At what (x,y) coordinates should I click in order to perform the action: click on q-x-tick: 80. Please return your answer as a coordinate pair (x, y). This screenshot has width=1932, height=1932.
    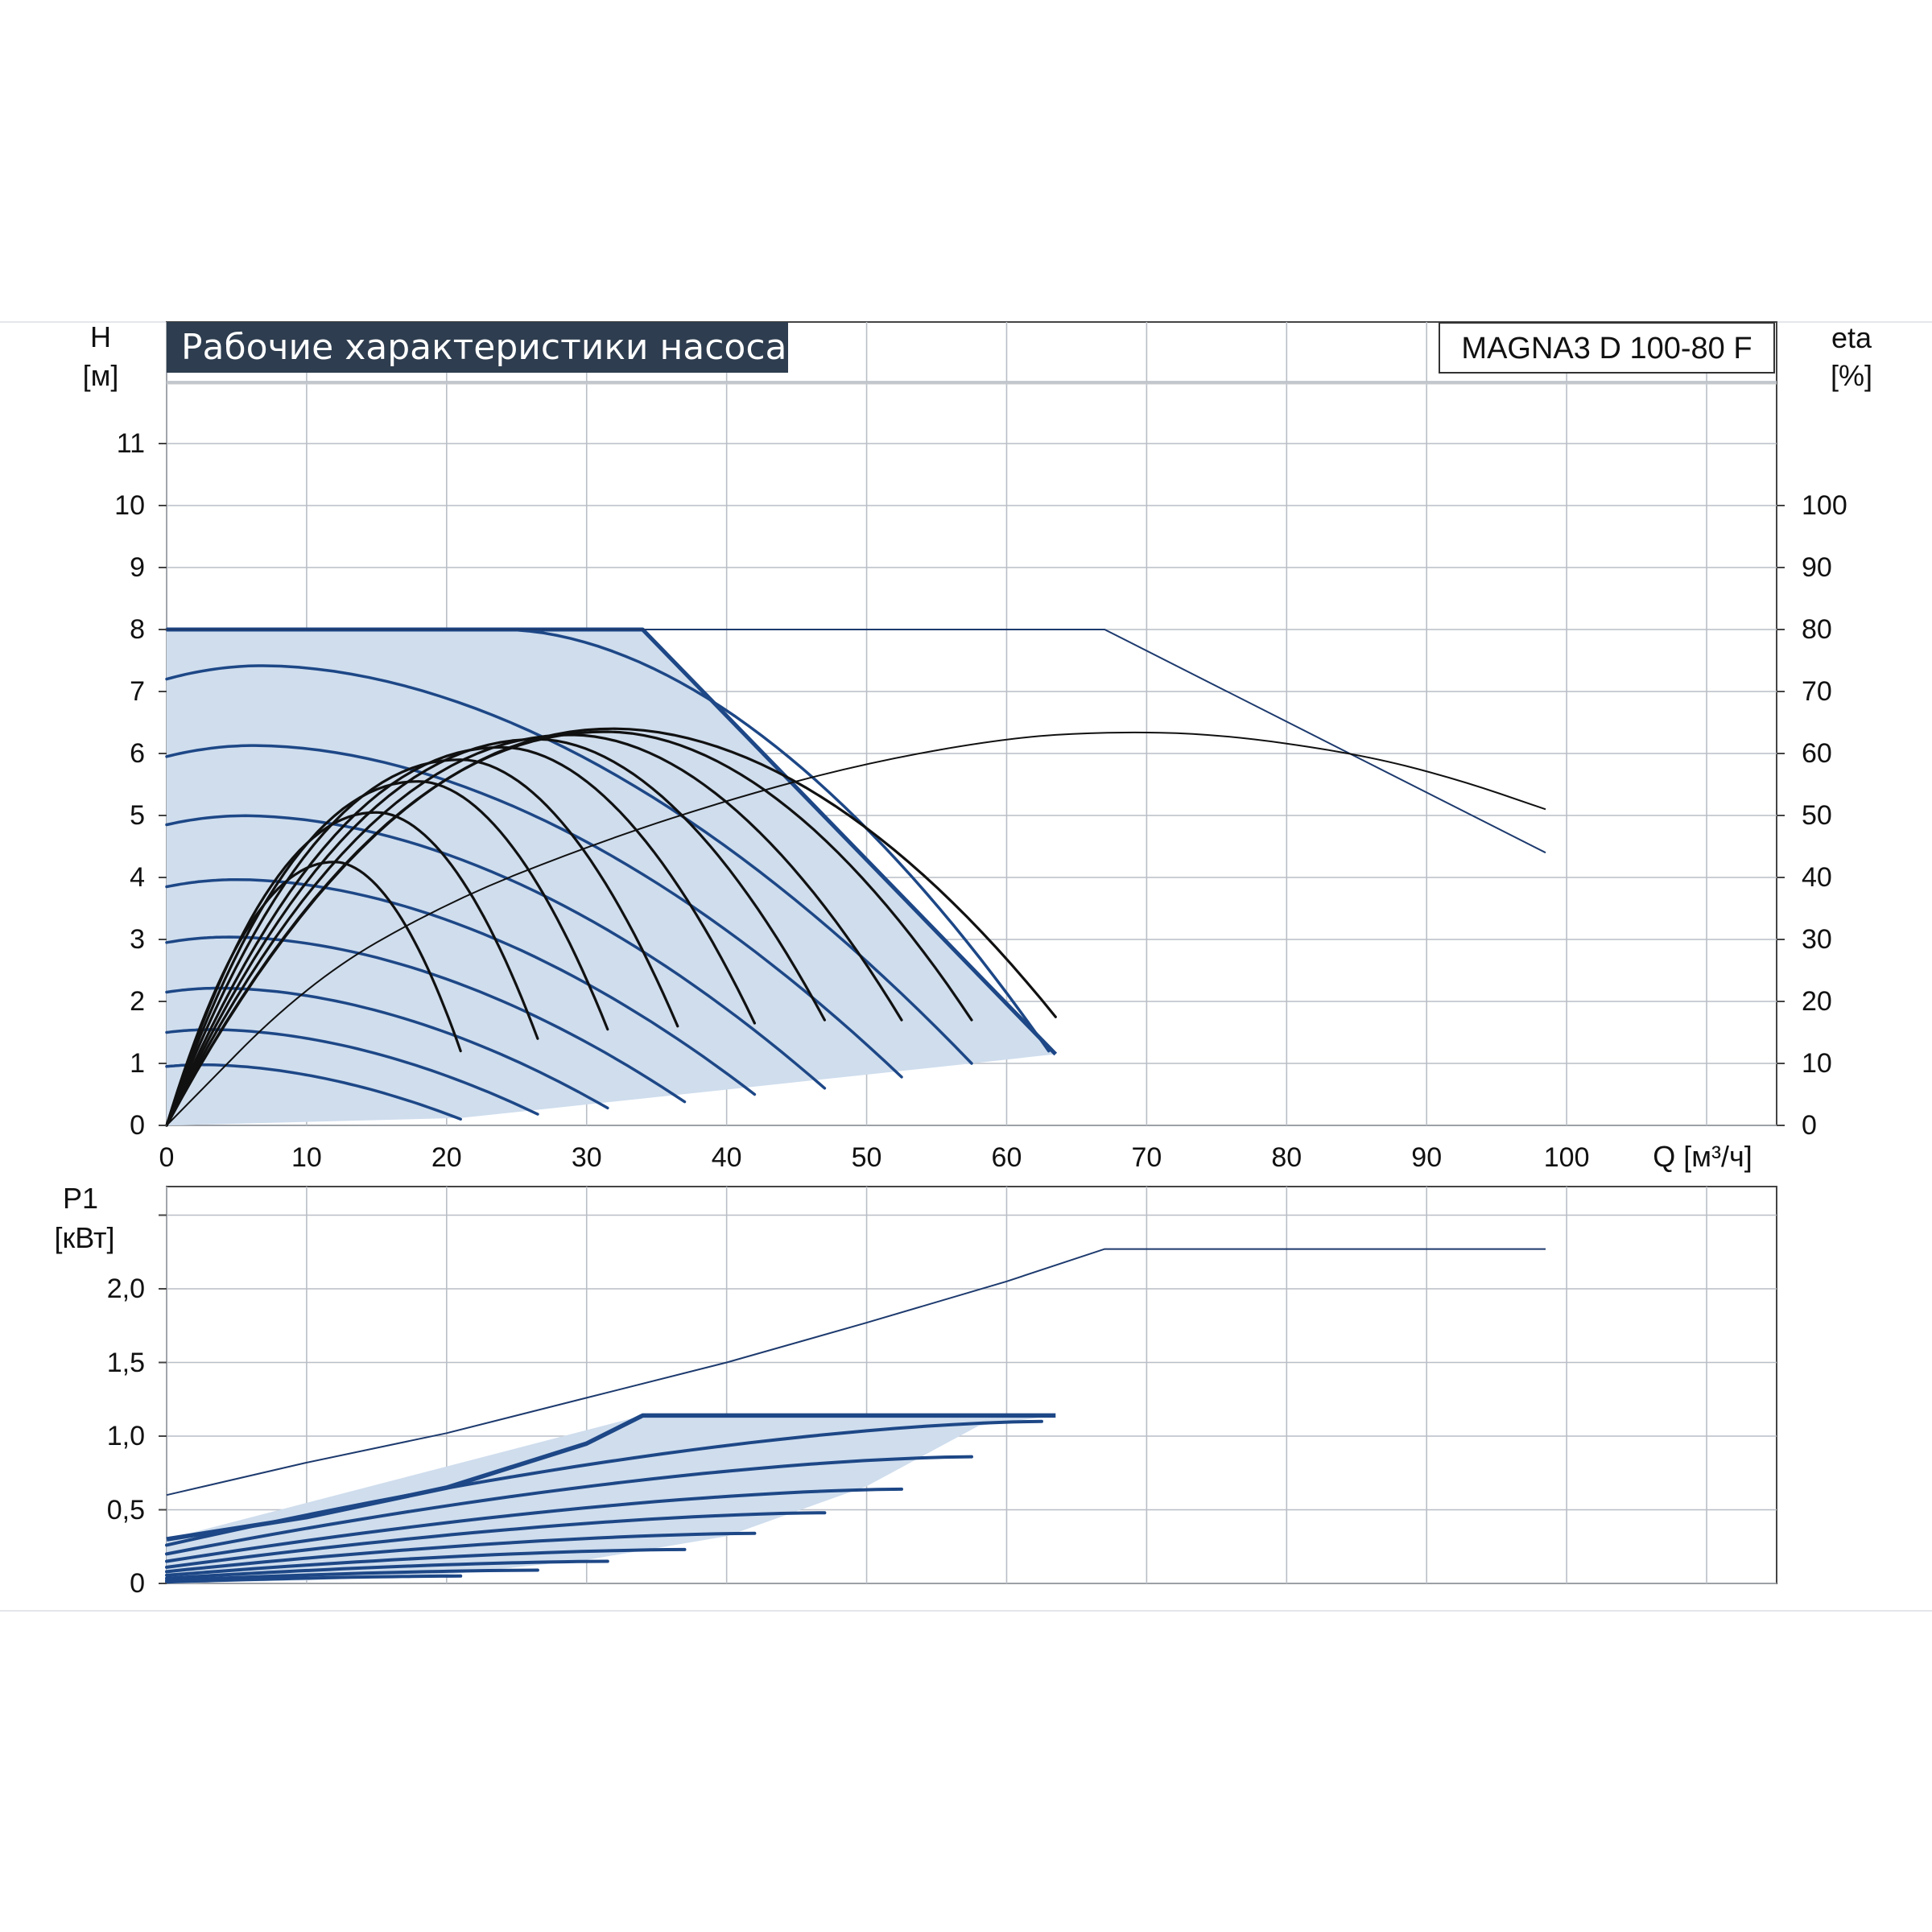
    Looking at the image, I should click on (1286, 1157).